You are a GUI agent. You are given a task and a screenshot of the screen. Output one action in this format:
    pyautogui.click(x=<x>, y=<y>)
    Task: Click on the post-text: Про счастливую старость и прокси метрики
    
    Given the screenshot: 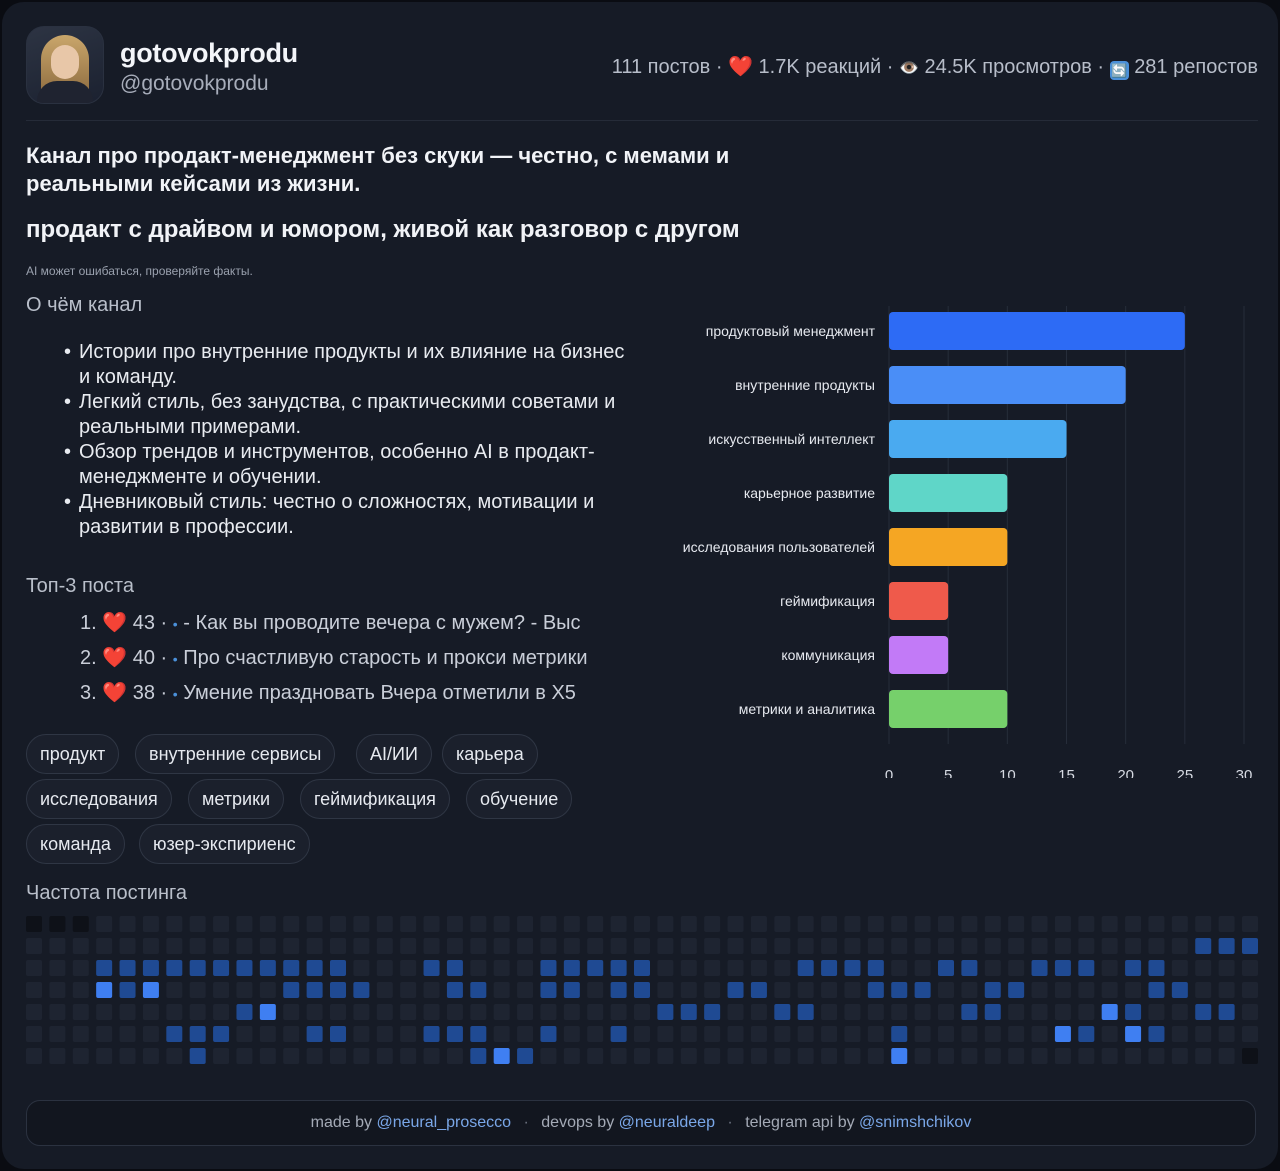 What is the action you would take?
    pyautogui.click(x=385, y=658)
    